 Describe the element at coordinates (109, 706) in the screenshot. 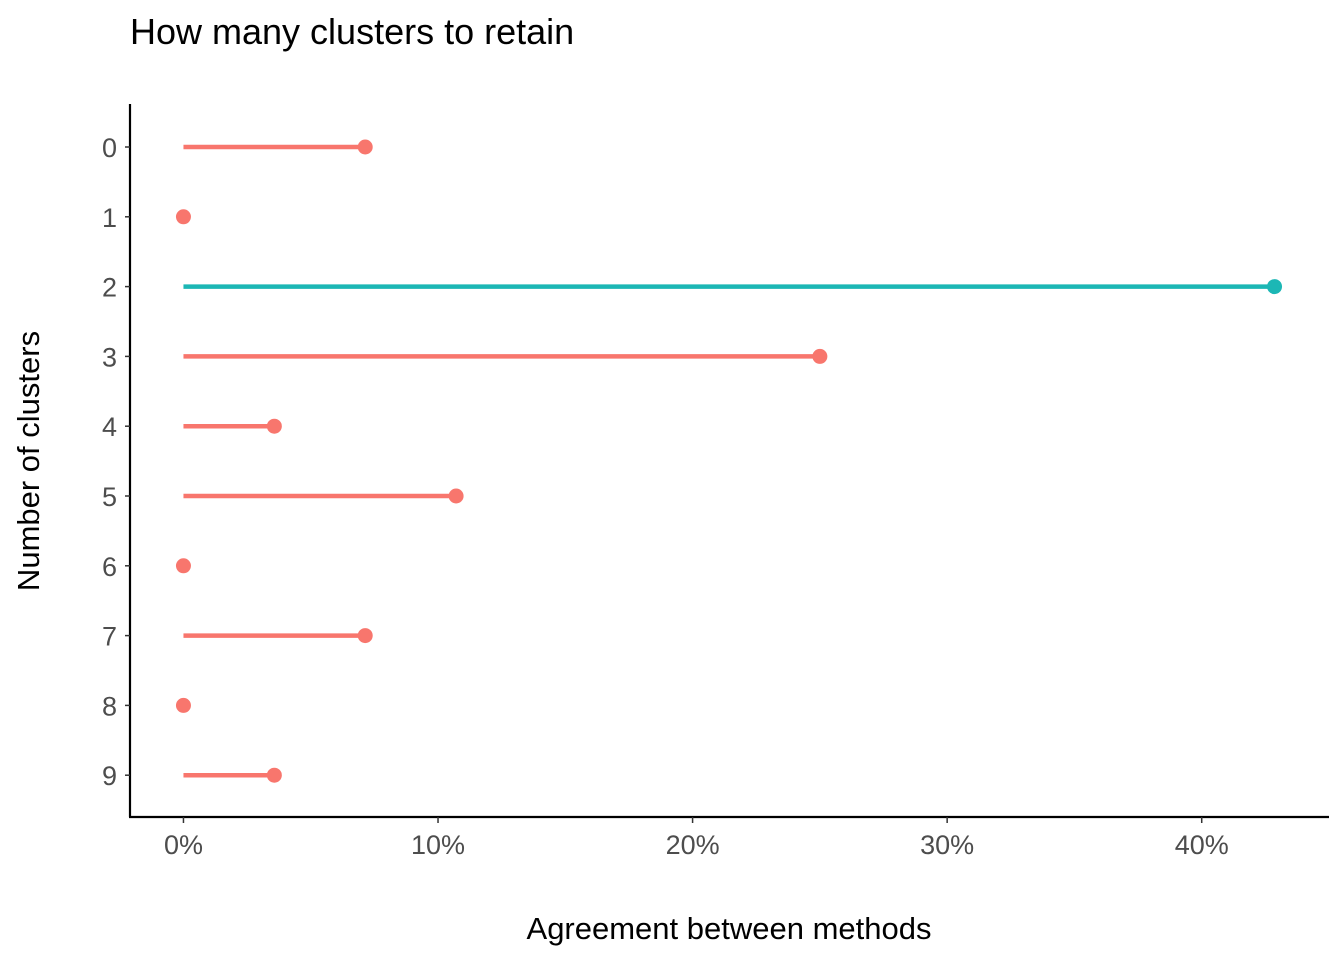

I see `y-tick-label-8: 8` at that location.